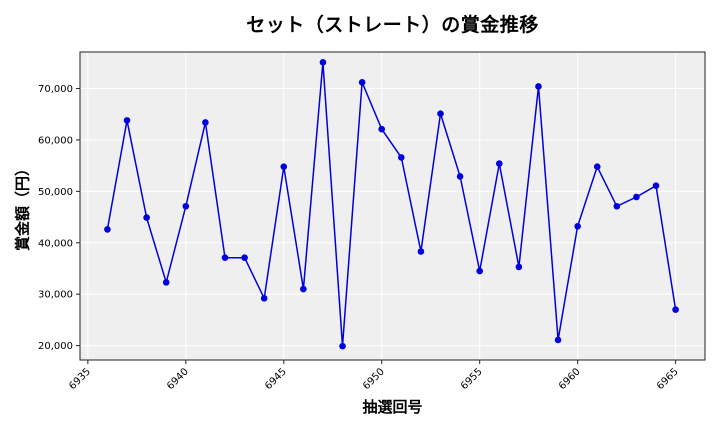 The width and height of the screenshot is (720, 432). I want to click on chart-title: セット（ストレート）の賞金推移, so click(392, 25).